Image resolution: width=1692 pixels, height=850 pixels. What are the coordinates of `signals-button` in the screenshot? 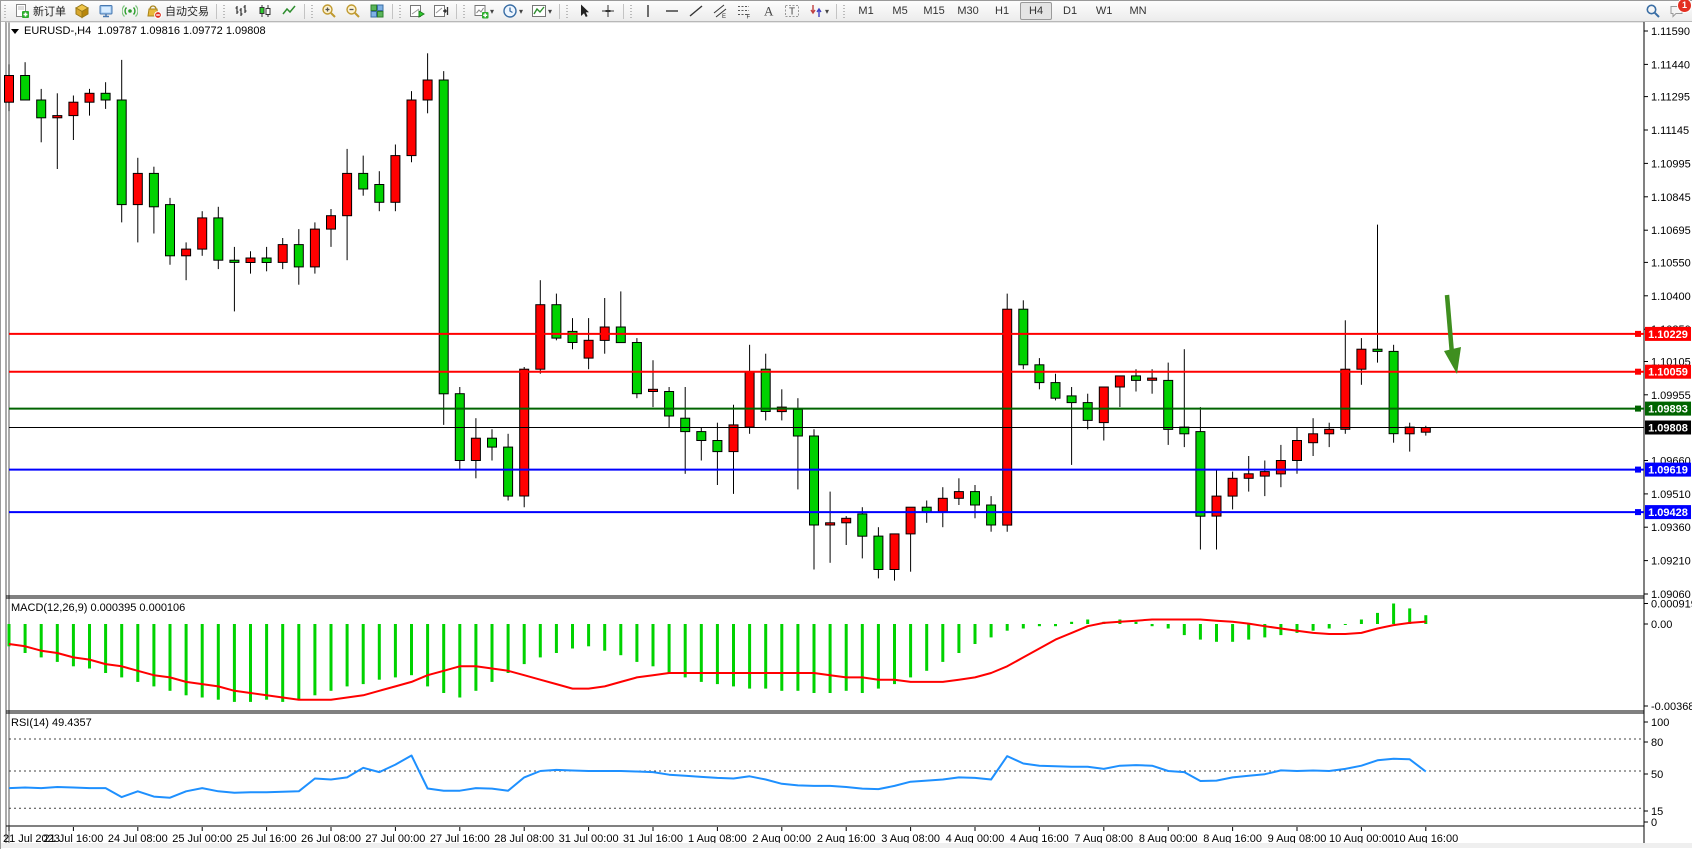 It's located at (130, 11).